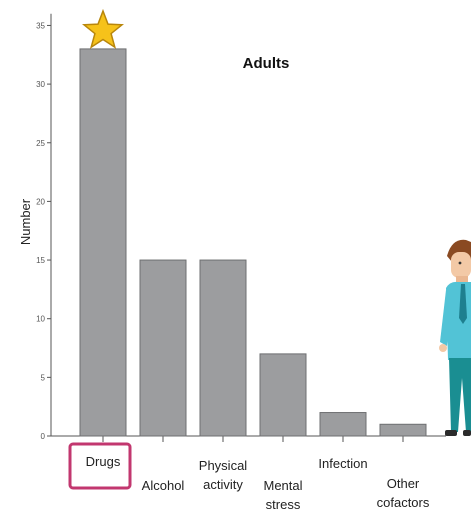 Image resolution: width=471 pixels, height=514 pixels. I want to click on y-tick-label: 5, so click(43, 377).